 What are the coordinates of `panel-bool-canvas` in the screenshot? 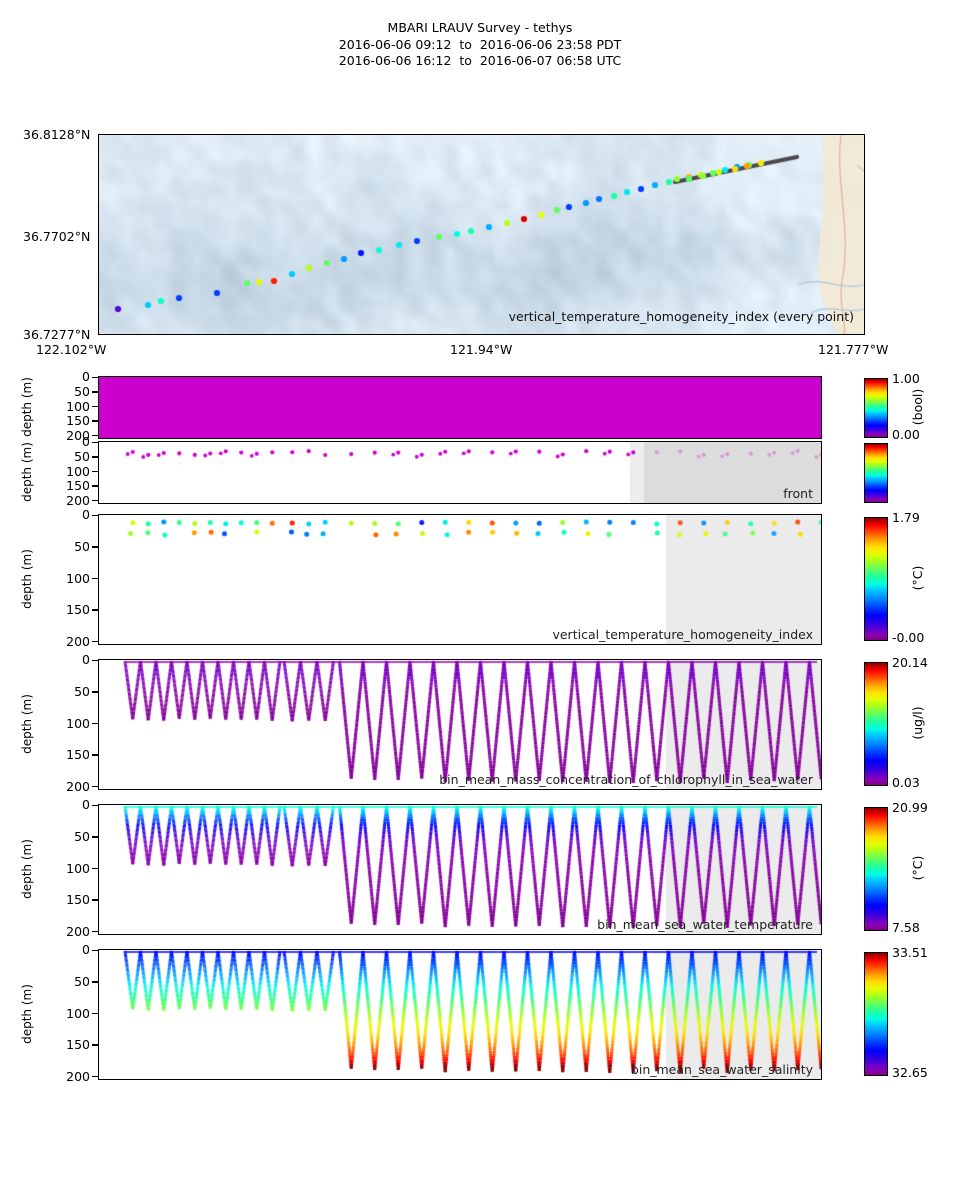 It's located at (460, 407).